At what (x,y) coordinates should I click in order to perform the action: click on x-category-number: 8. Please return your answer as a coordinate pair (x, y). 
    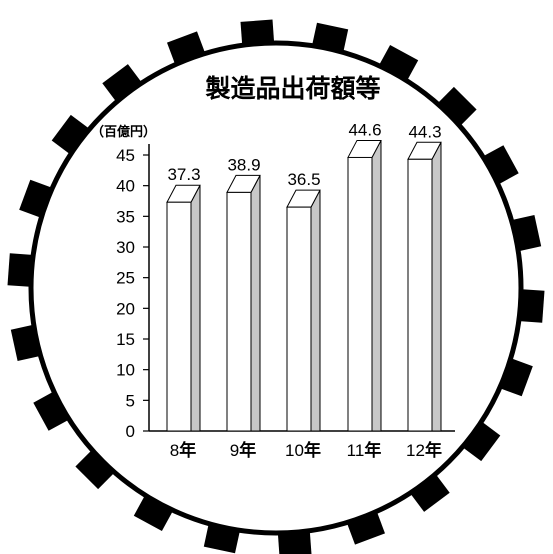
    Looking at the image, I should click on (174, 450).